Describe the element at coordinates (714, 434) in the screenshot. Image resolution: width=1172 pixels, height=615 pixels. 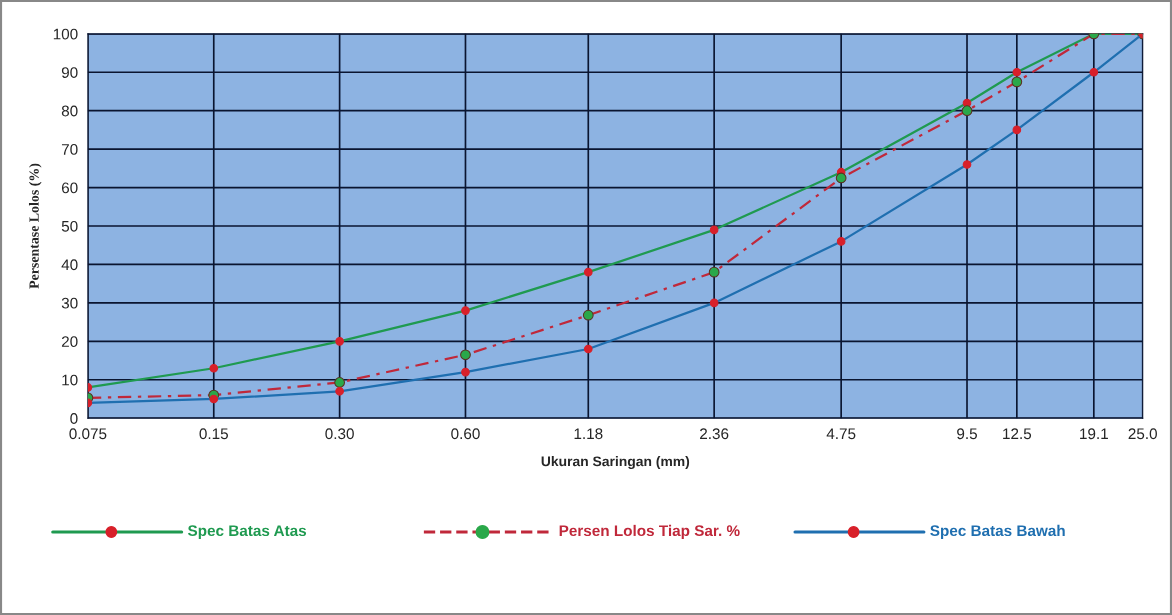
I see `x-tick-label: 2.36` at that location.